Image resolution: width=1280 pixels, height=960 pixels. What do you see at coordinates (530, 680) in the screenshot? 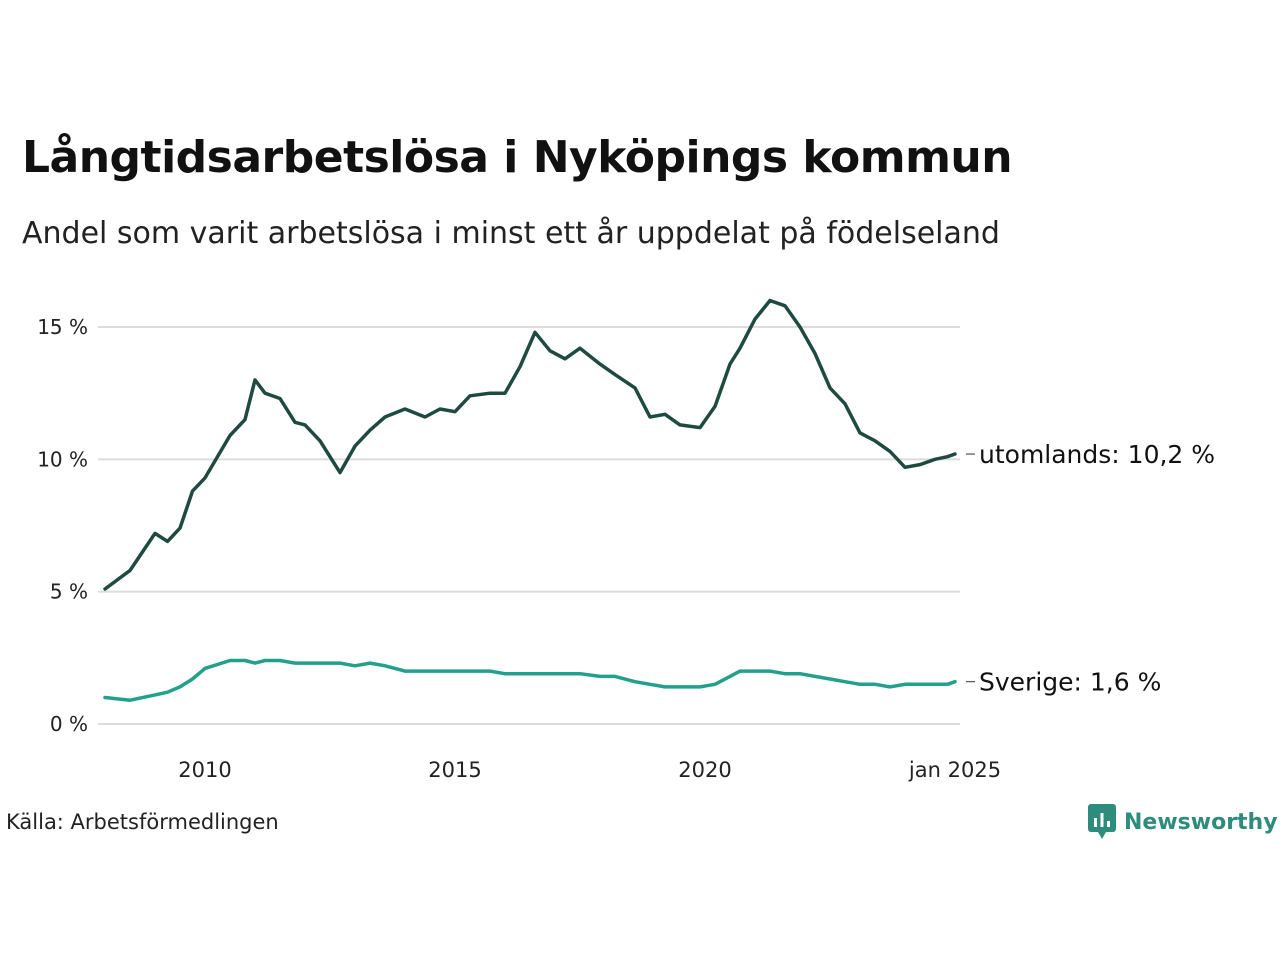
I see `series-line-sverige` at bounding box center [530, 680].